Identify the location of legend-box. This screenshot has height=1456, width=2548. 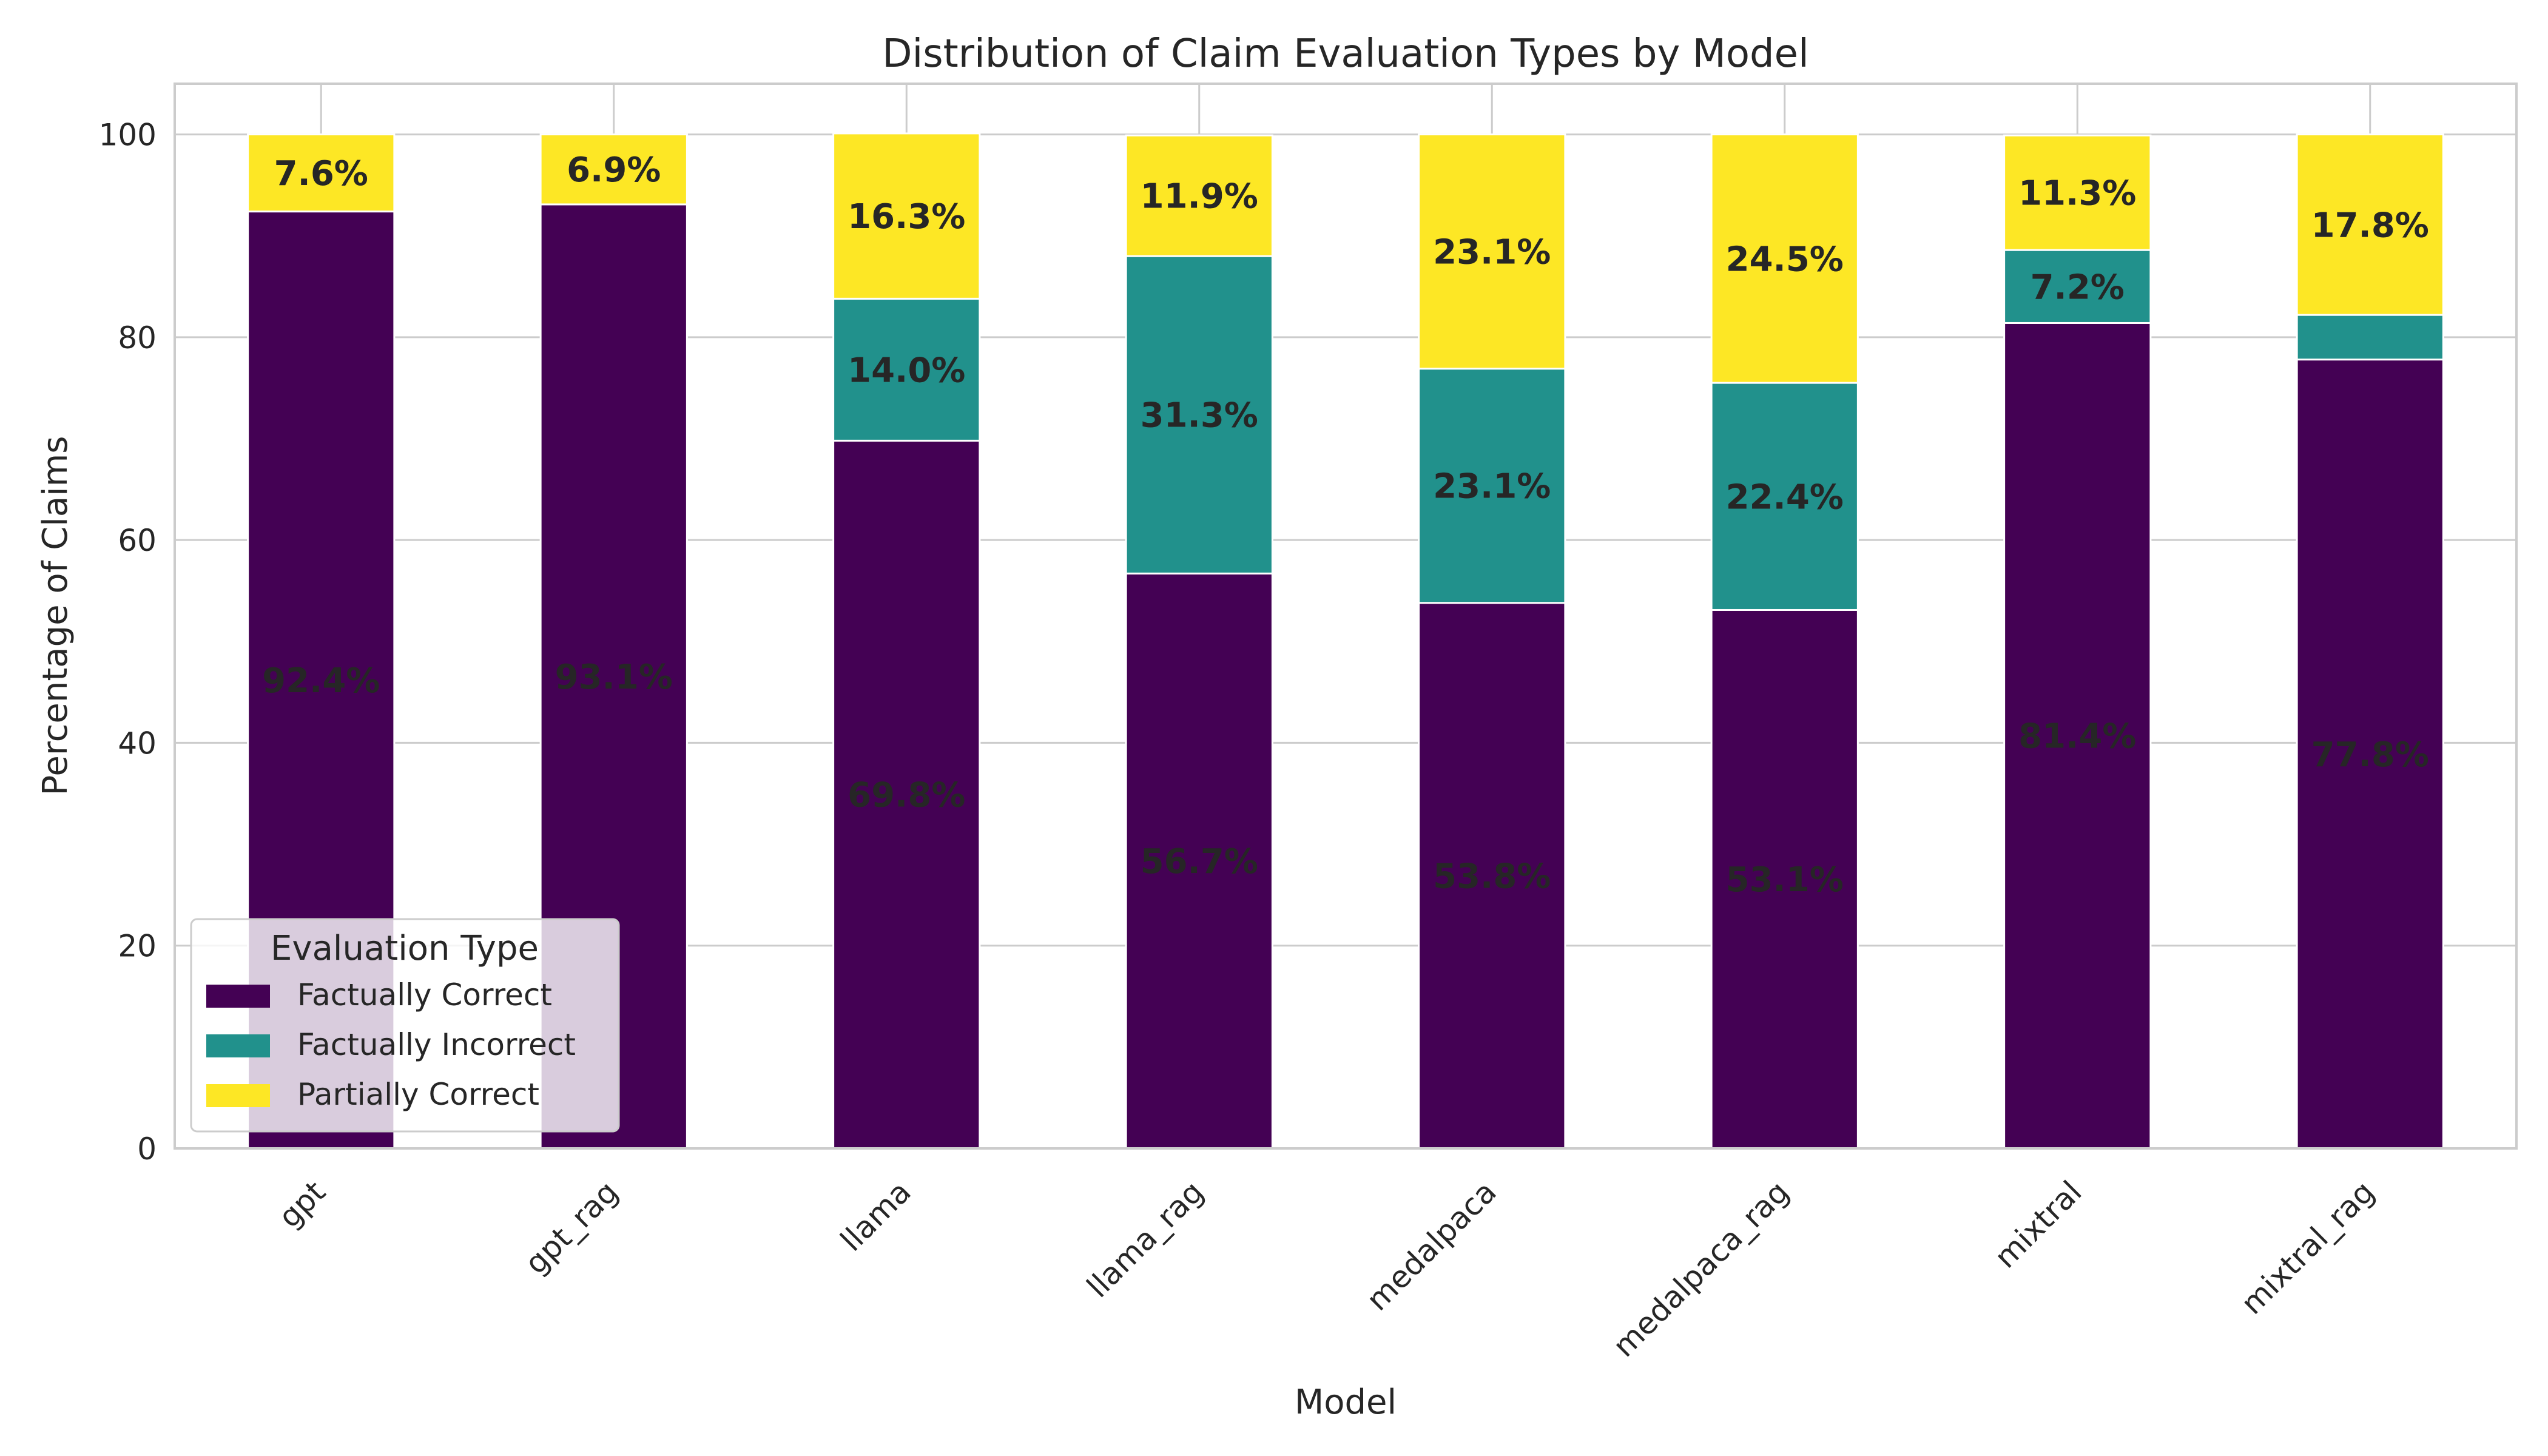
(405, 1025).